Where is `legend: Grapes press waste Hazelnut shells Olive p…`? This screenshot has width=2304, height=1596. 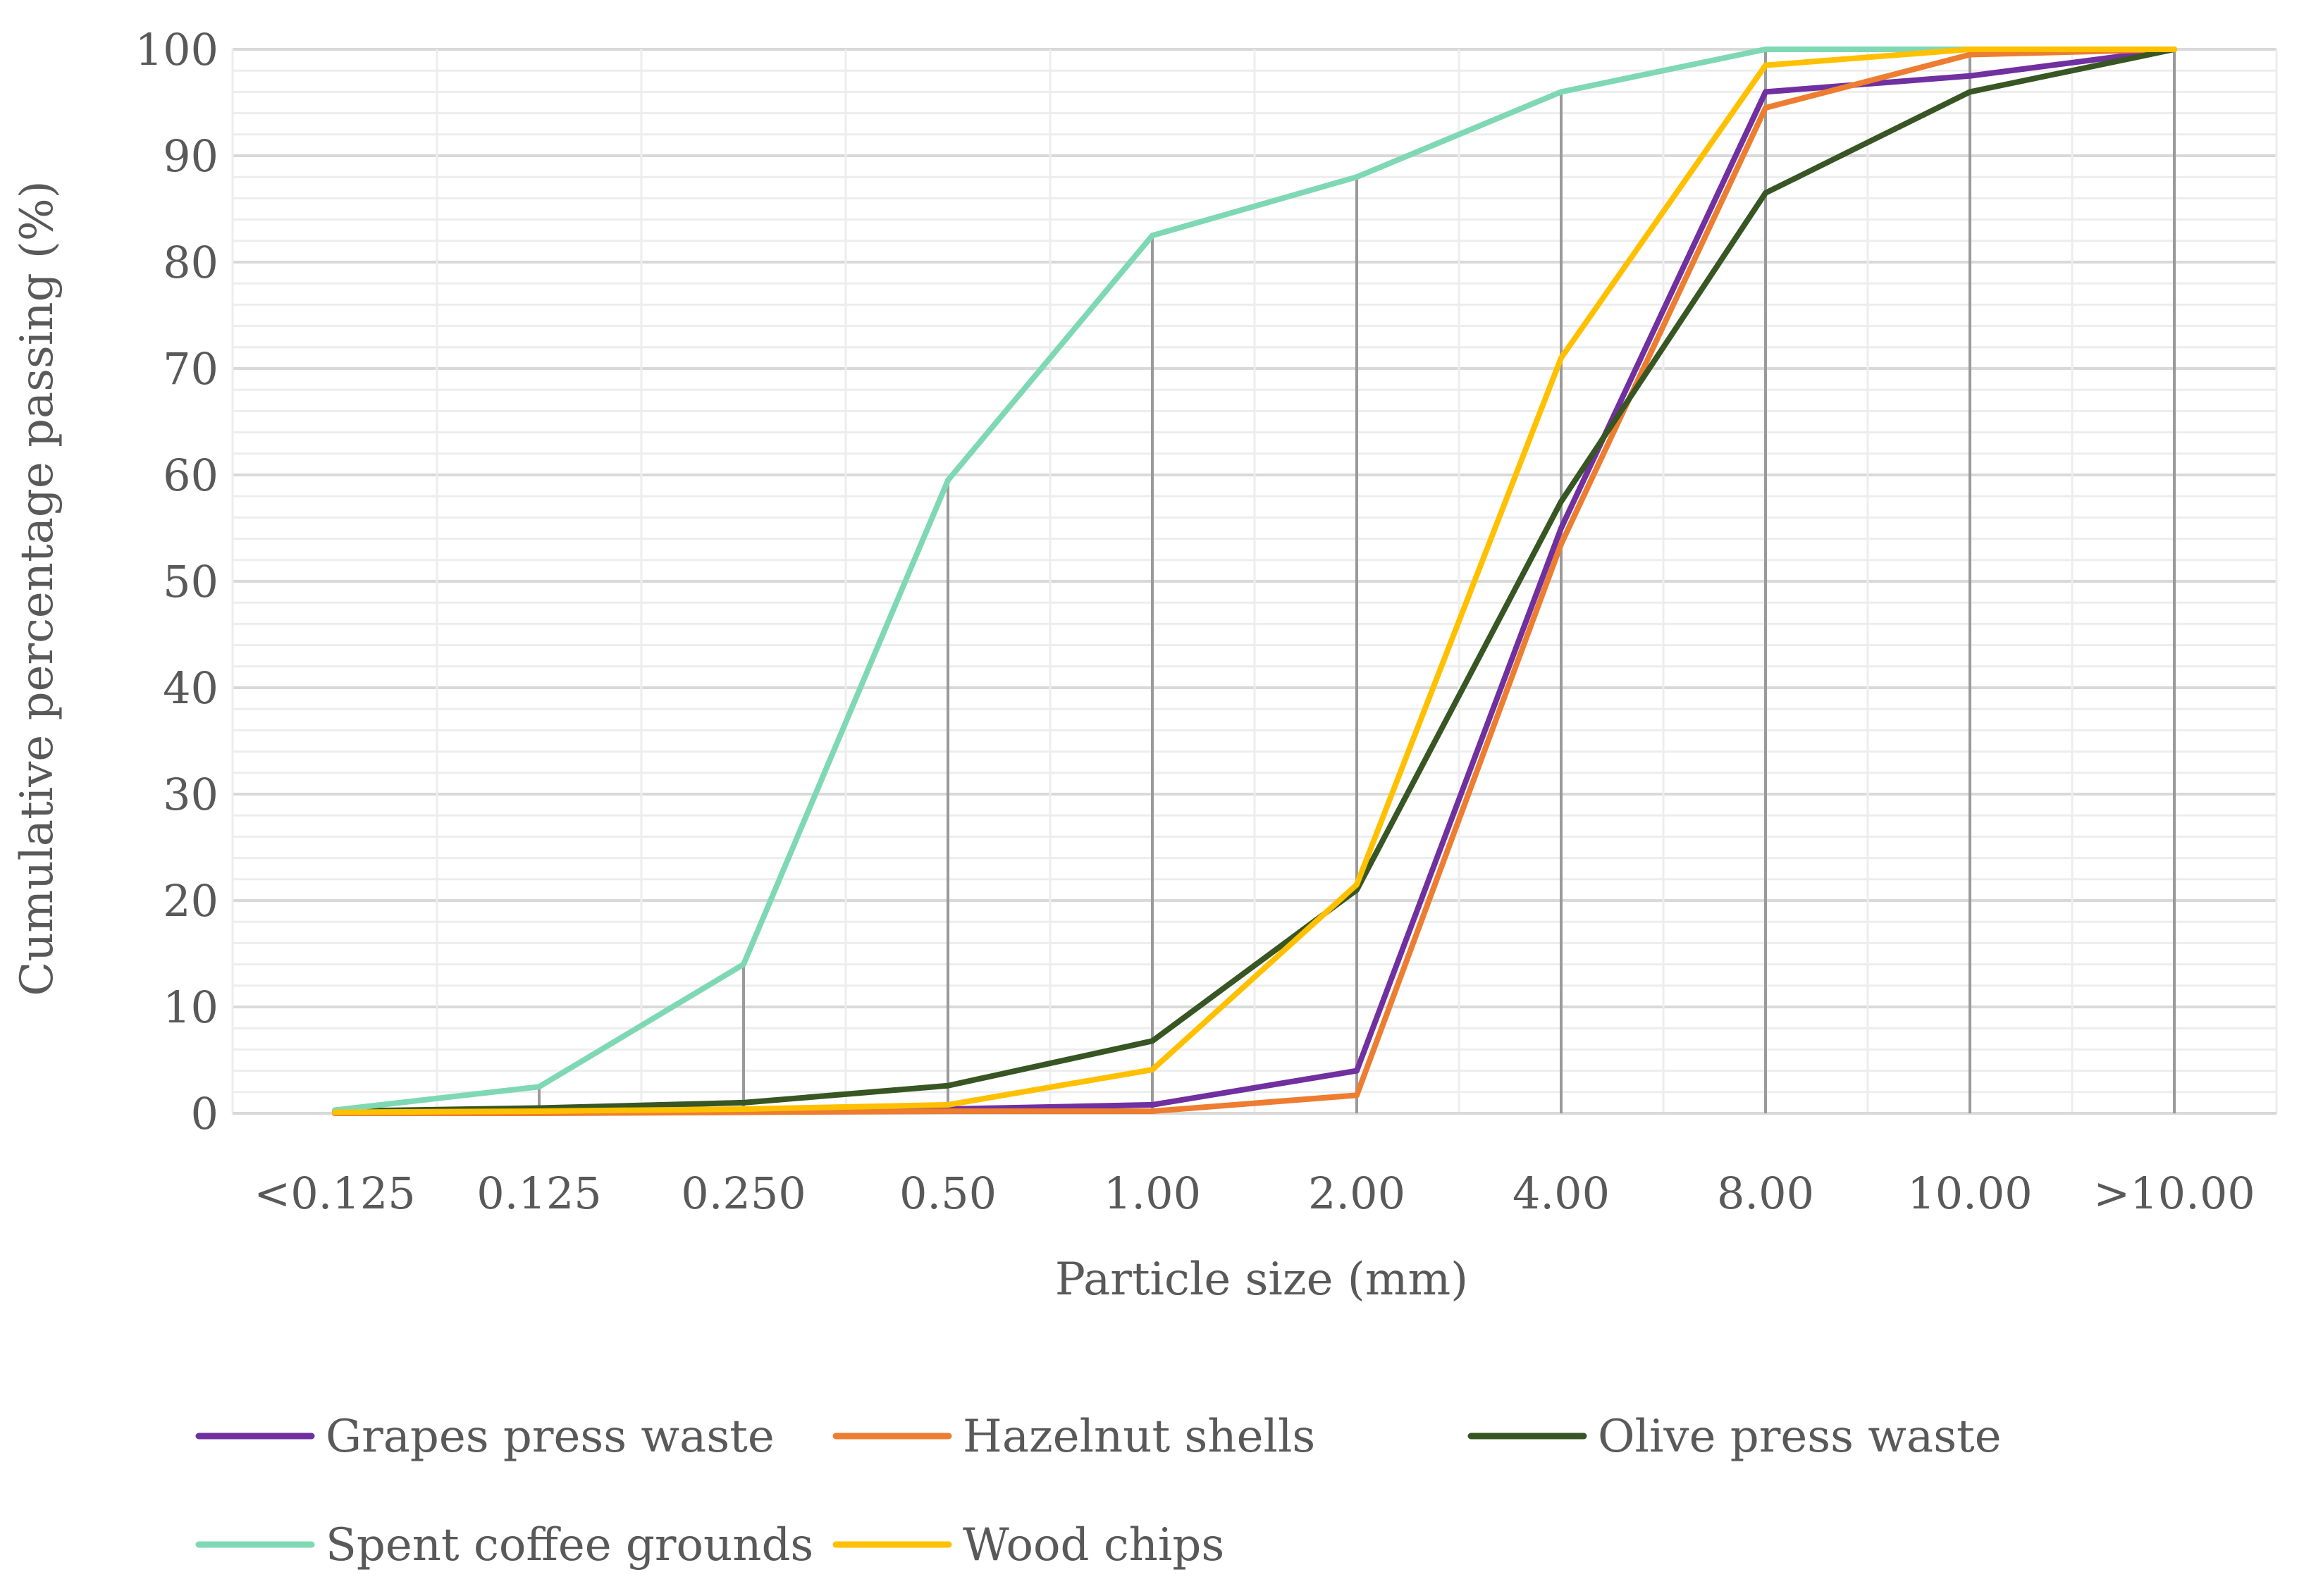
legend: Grapes press waste Hazelnut shells Olive p… is located at coordinates (1098, 1491).